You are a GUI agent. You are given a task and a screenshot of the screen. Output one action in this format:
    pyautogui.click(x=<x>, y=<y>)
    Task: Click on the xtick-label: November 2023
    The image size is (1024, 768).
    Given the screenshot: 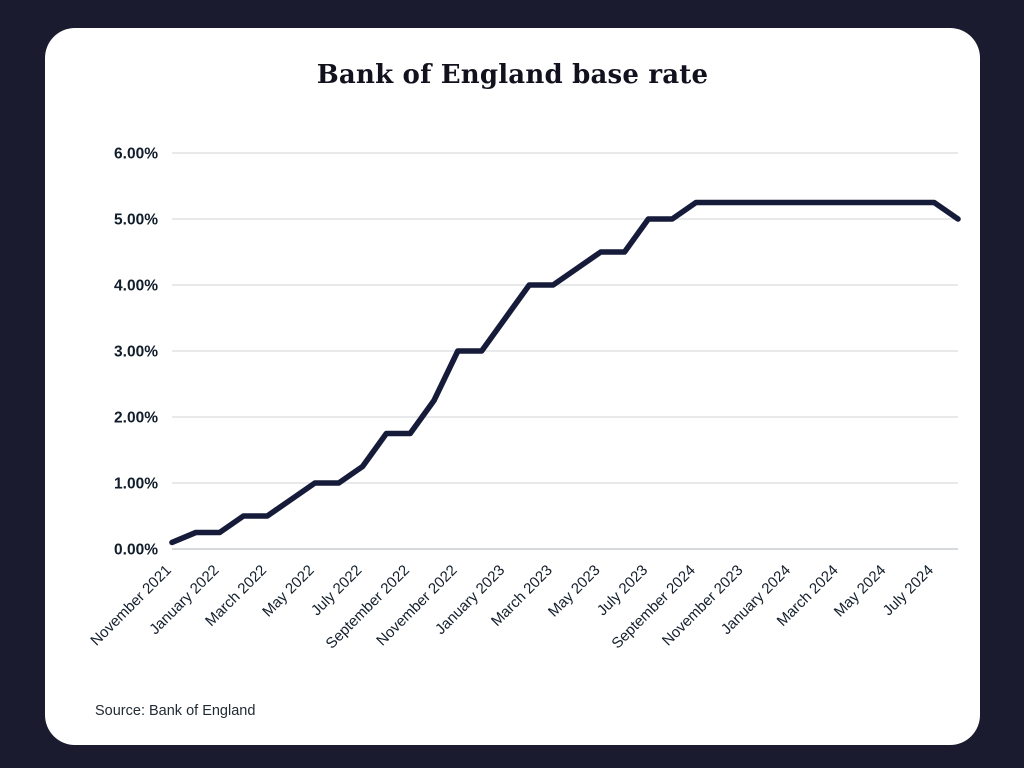 What is the action you would take?
    pyautogui.click(x=702, y=605)
    